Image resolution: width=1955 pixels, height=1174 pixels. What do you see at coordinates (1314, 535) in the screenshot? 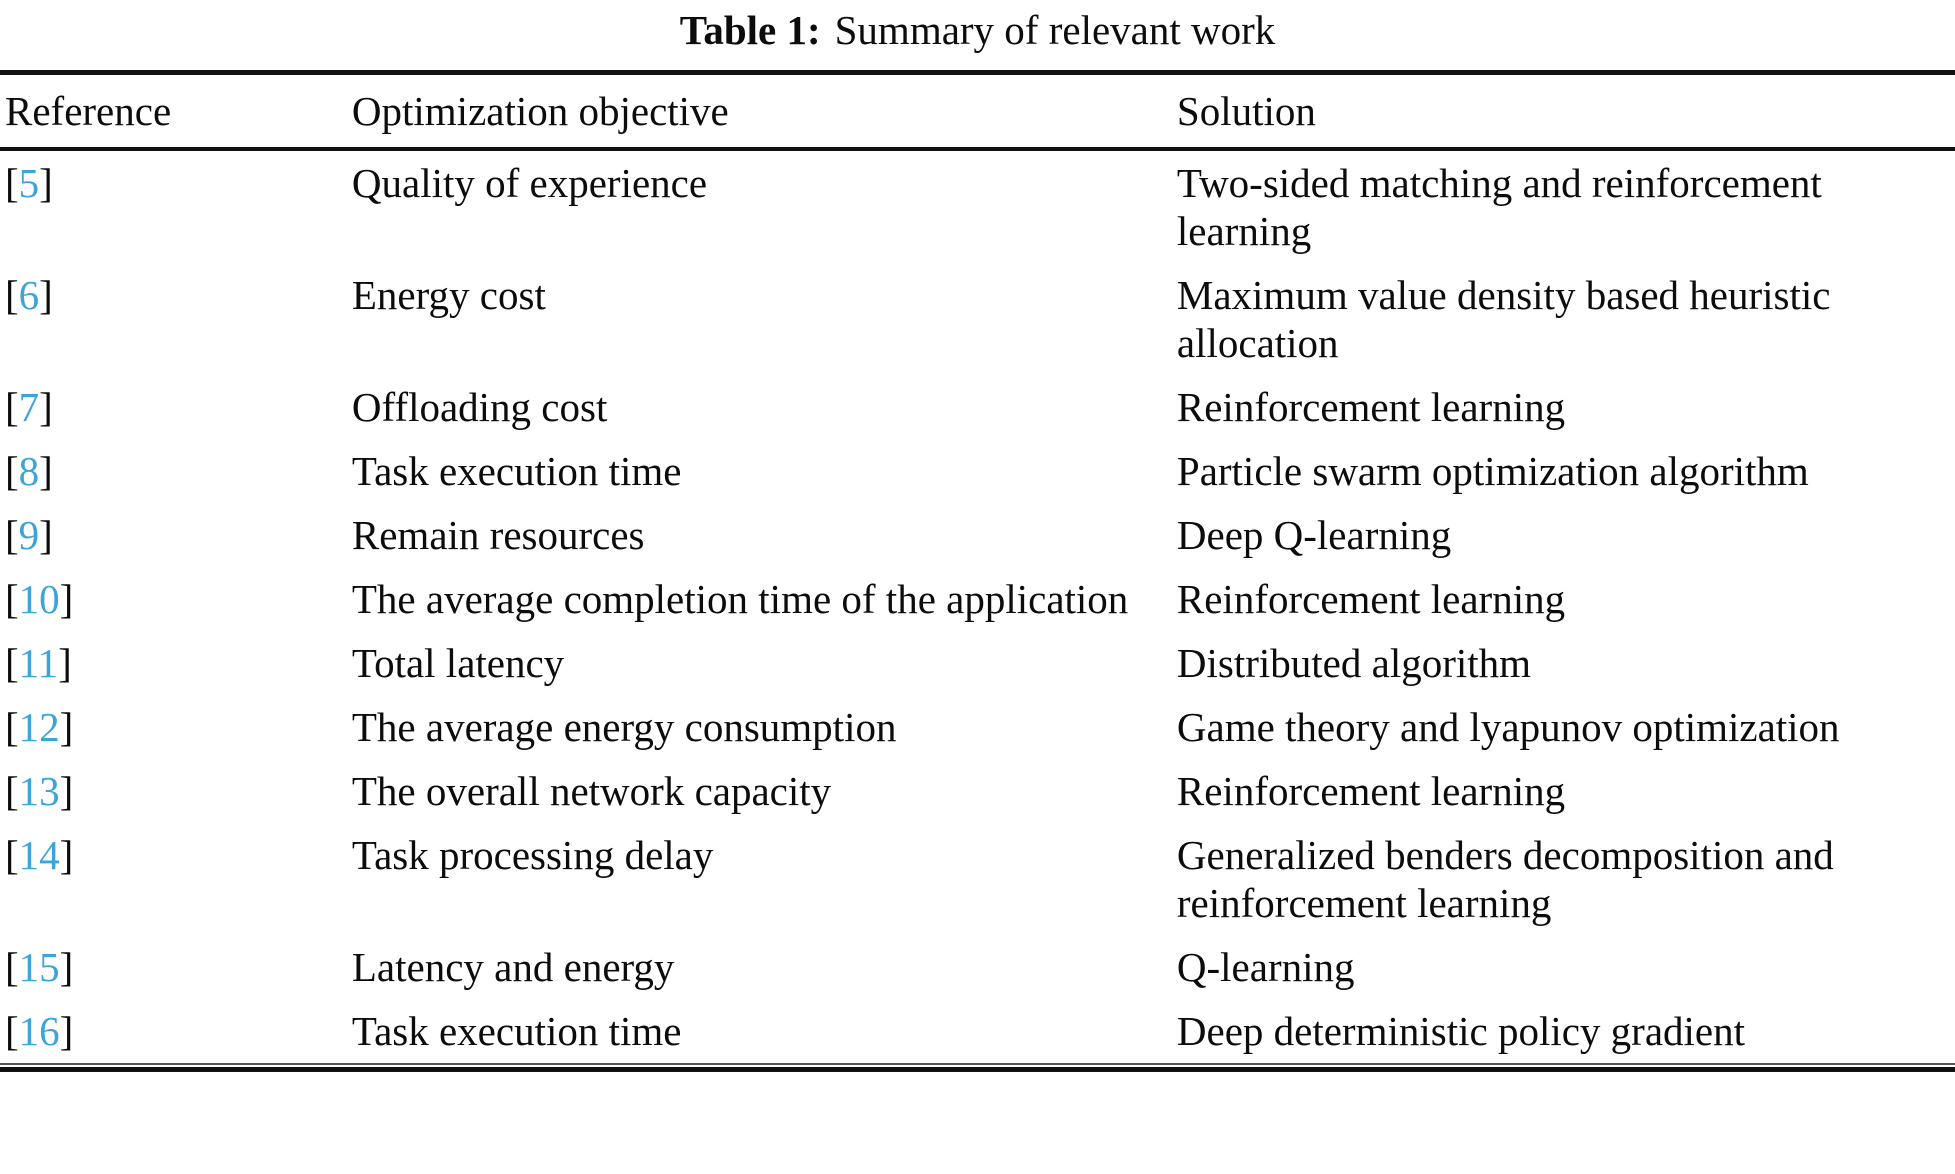
I see `solution-cell: Deep Q-learning` at bounding box center [1314, 535].